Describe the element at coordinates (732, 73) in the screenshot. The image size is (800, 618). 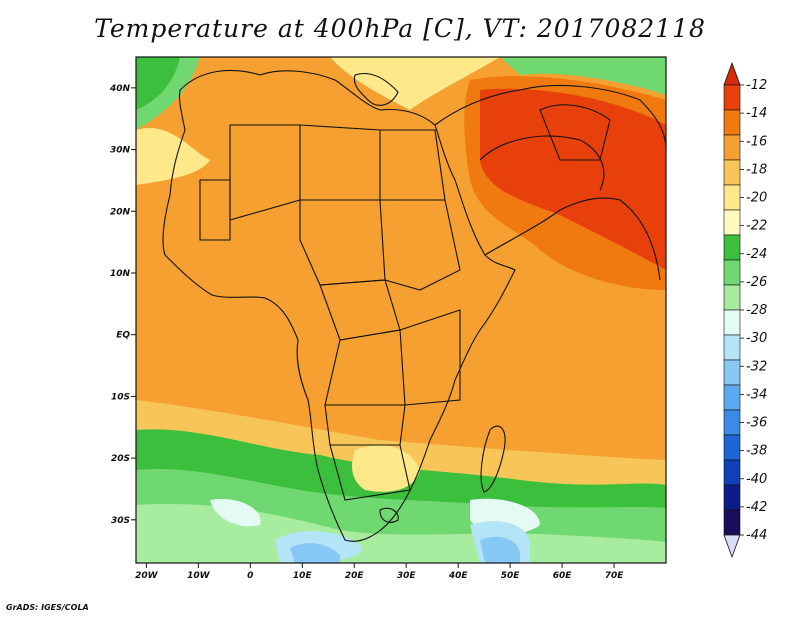
I see `colorbar-top-arrow` at that location.